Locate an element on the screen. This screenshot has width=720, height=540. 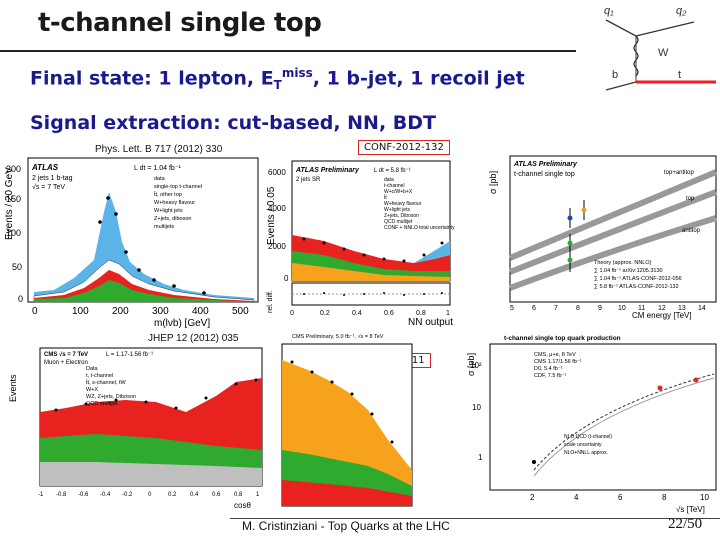
cms-xsec-header: t-channel single top quark production is located at coordinates (562, 338).